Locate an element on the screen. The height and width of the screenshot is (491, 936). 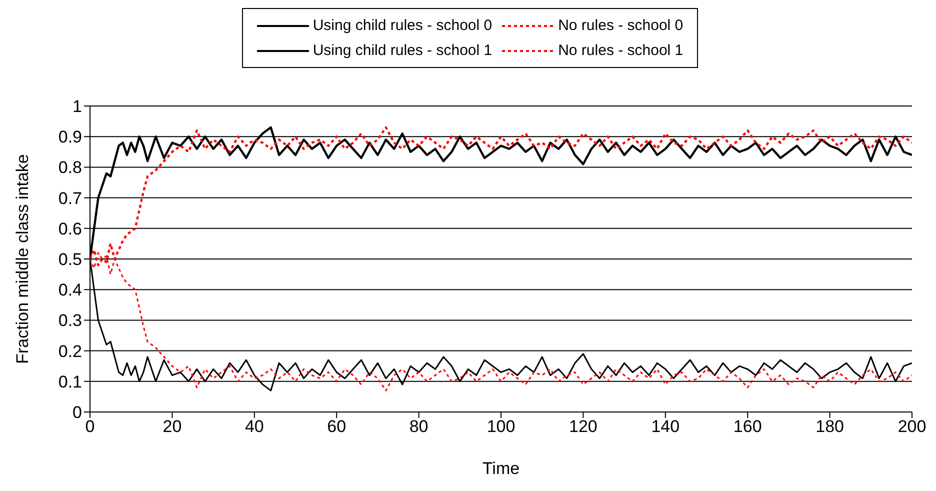
y-tick-label: 0.2 is located at coordinates (70, 351).